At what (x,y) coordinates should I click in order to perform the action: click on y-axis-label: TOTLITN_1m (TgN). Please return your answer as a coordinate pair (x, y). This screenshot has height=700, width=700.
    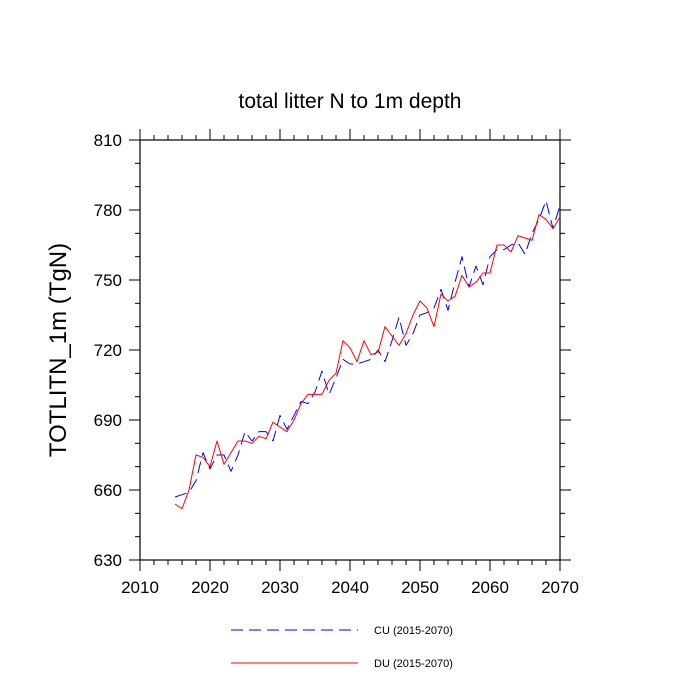
    Looking at the image, I should click on (58, 350).